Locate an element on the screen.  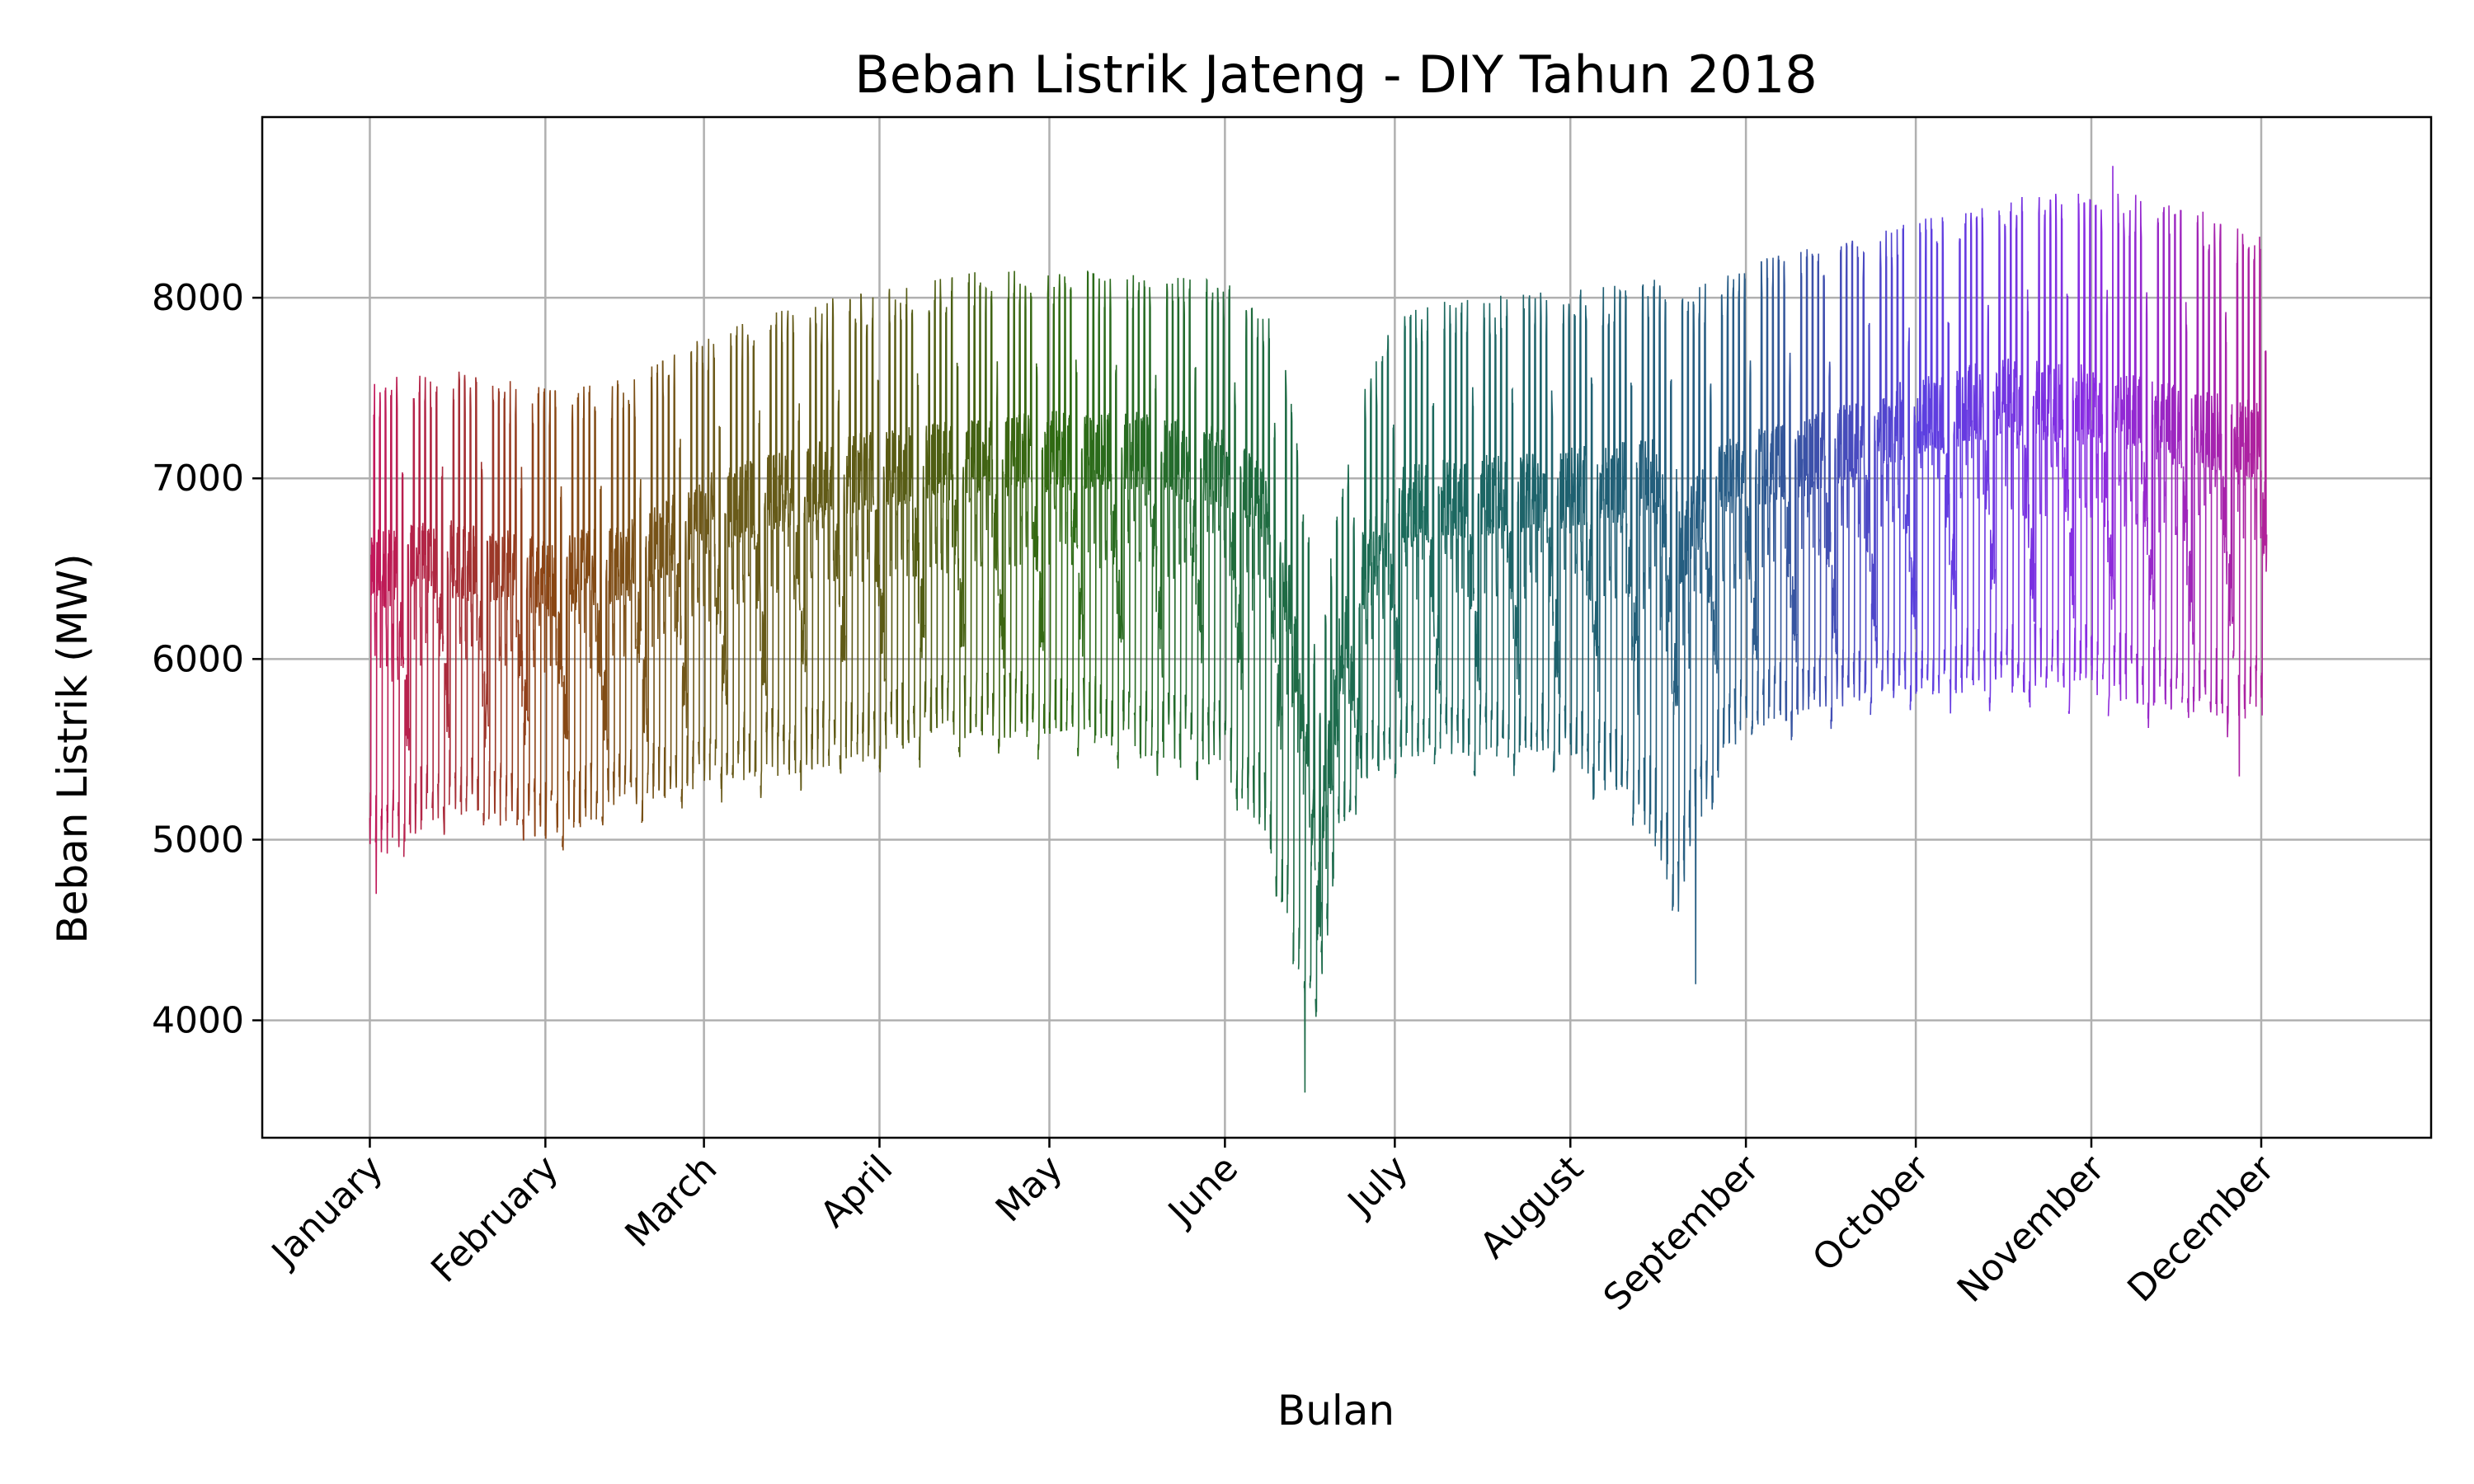
chart-title: Beban Listrik Jateng - DIY Tahun 2018 is located at coordinates (1336, 75).